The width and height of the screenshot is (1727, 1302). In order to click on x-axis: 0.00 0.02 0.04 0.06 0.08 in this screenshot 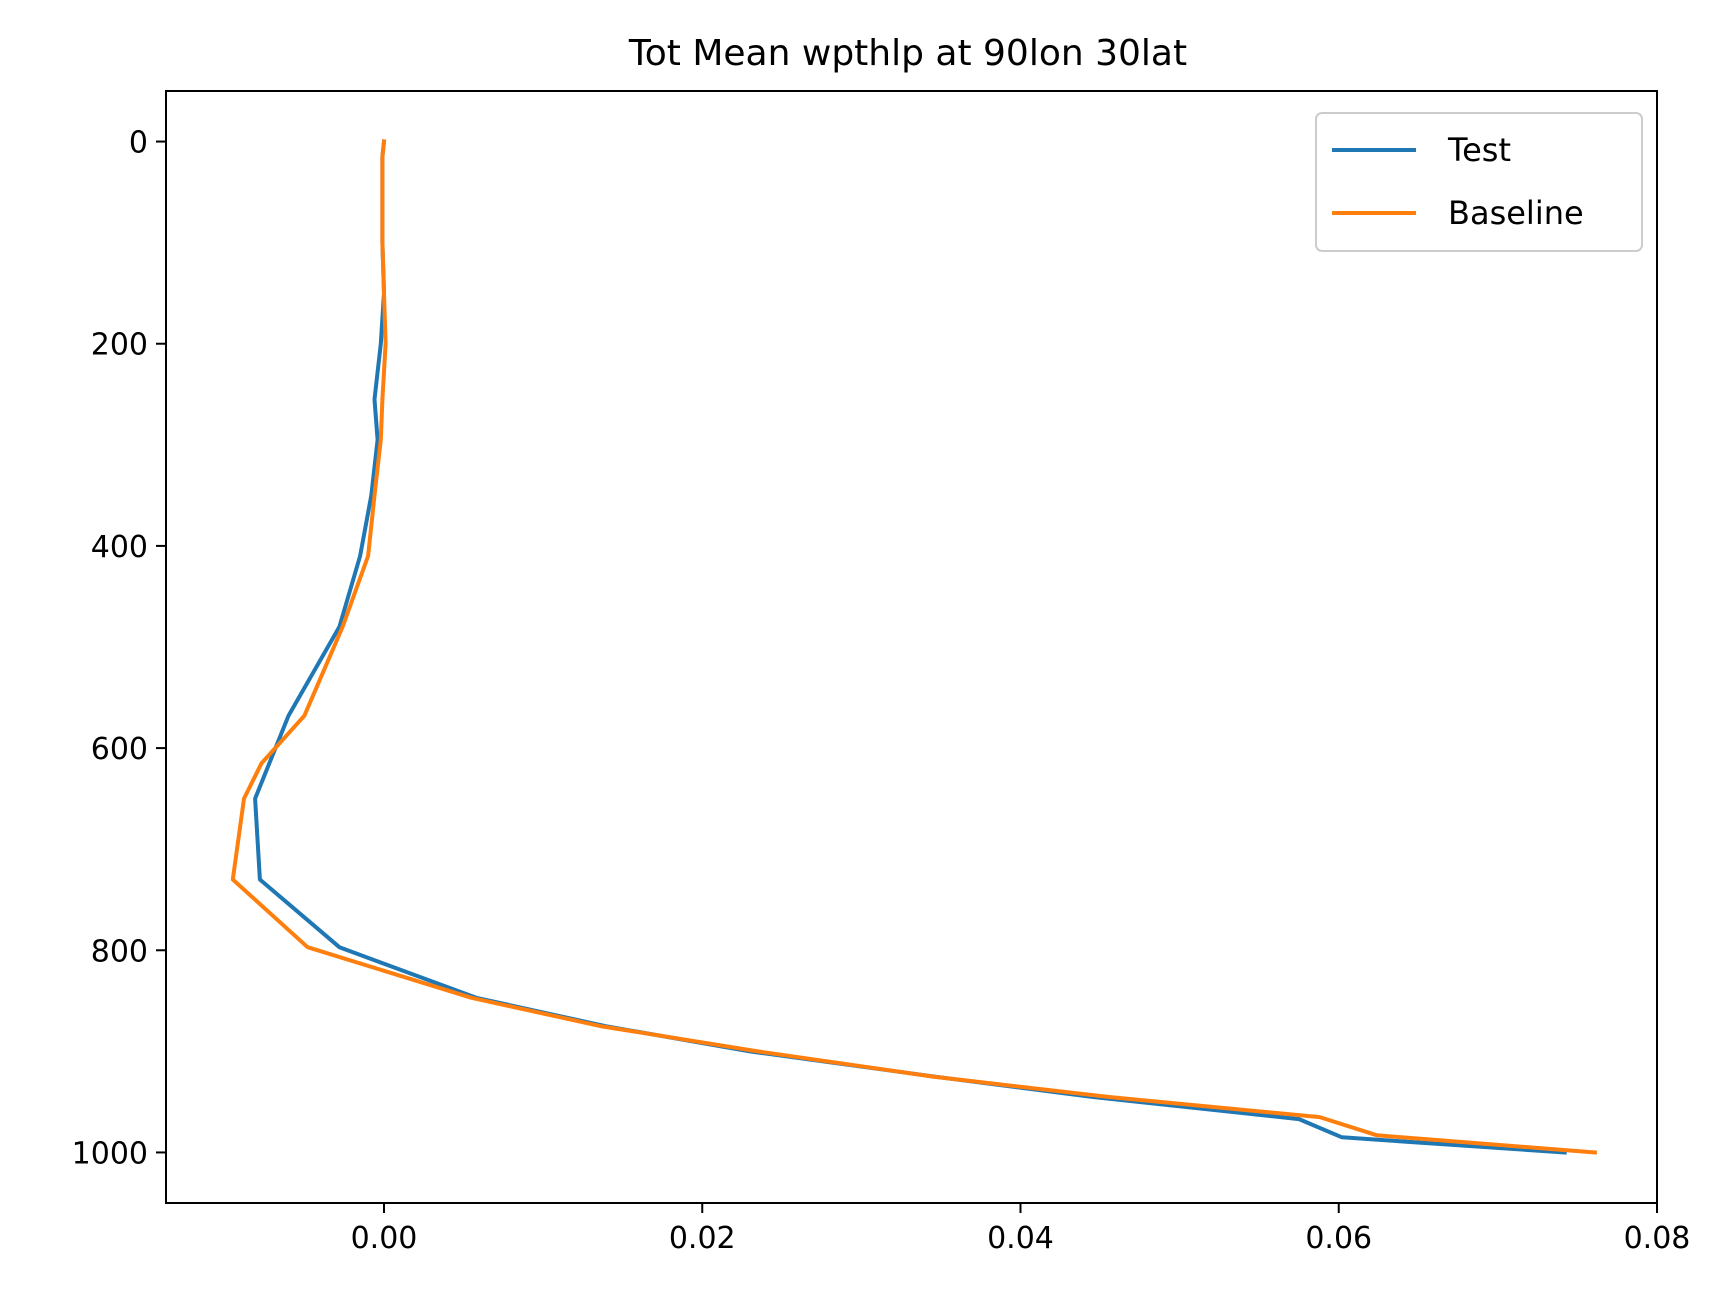, I will do `click(1021, 1229)`.